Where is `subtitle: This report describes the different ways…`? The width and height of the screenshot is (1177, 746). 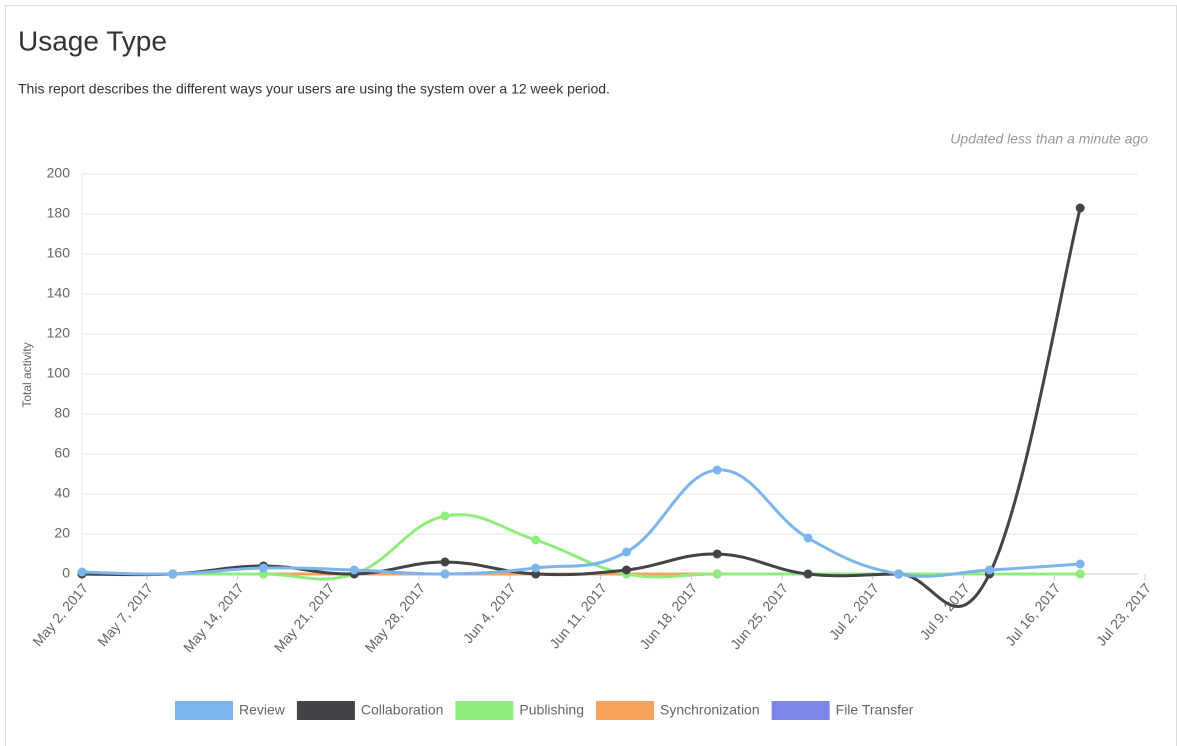 subtitle: This report describes the different ways… is located at coordinates (314, 89).